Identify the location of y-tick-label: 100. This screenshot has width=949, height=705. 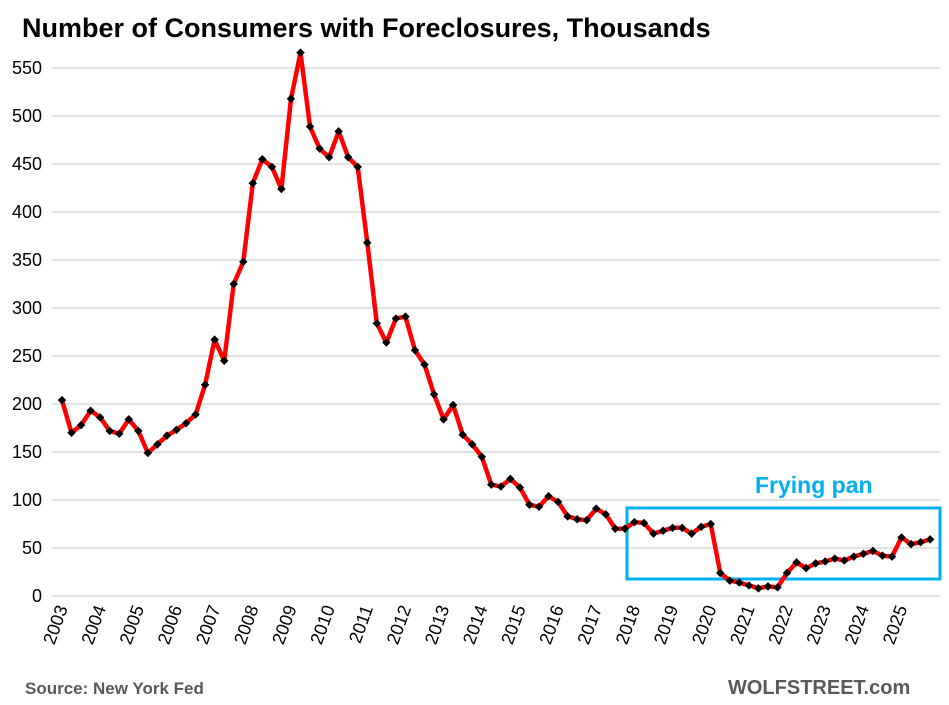
(27, 500).